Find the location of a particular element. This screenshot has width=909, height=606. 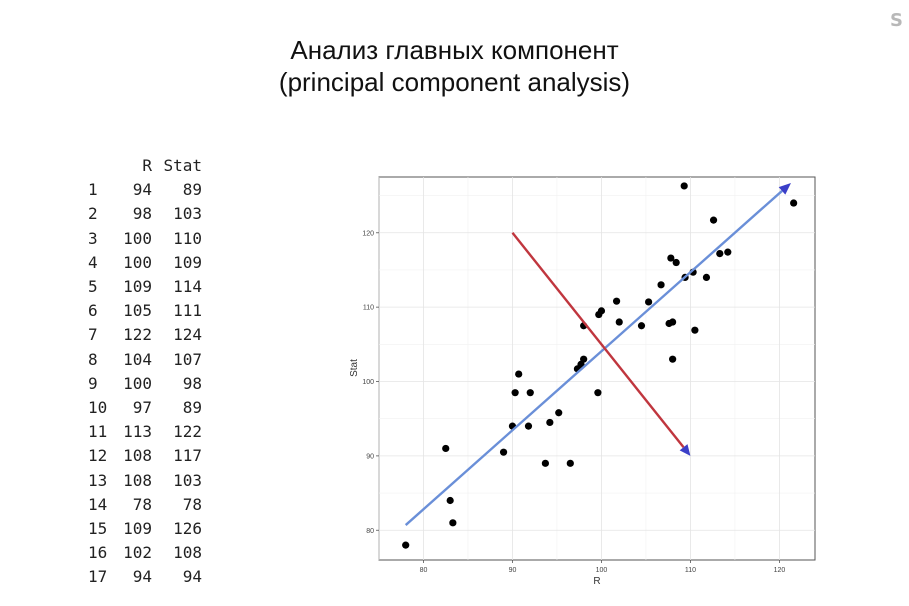

table-row: 14 78 78 is located at coordinates (145, 505).